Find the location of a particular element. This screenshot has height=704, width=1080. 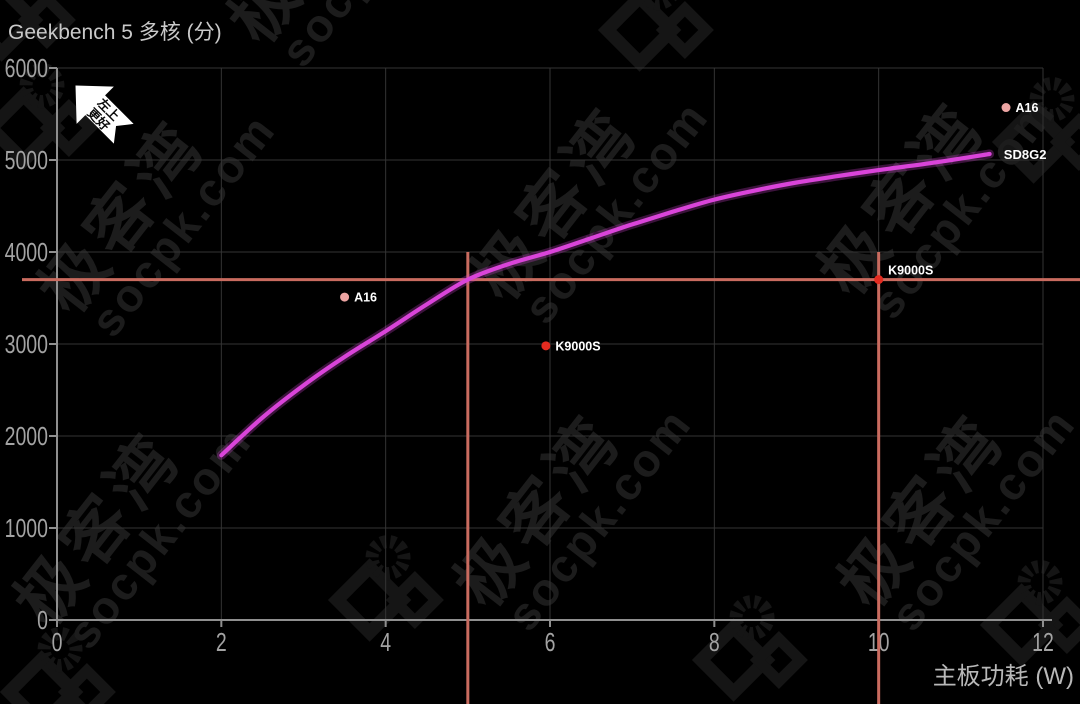

y-tick-label: 1000 is located at coordinates (26, 527).